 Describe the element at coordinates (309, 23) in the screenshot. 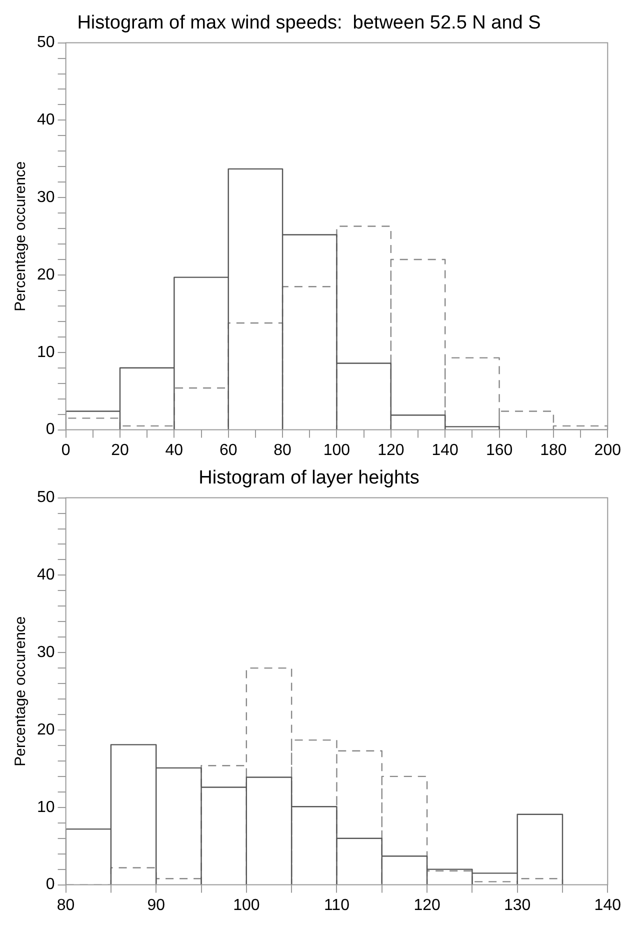

I see `chart-title: Histogram of max wind speeds: between 52.5 N and S` at that location.